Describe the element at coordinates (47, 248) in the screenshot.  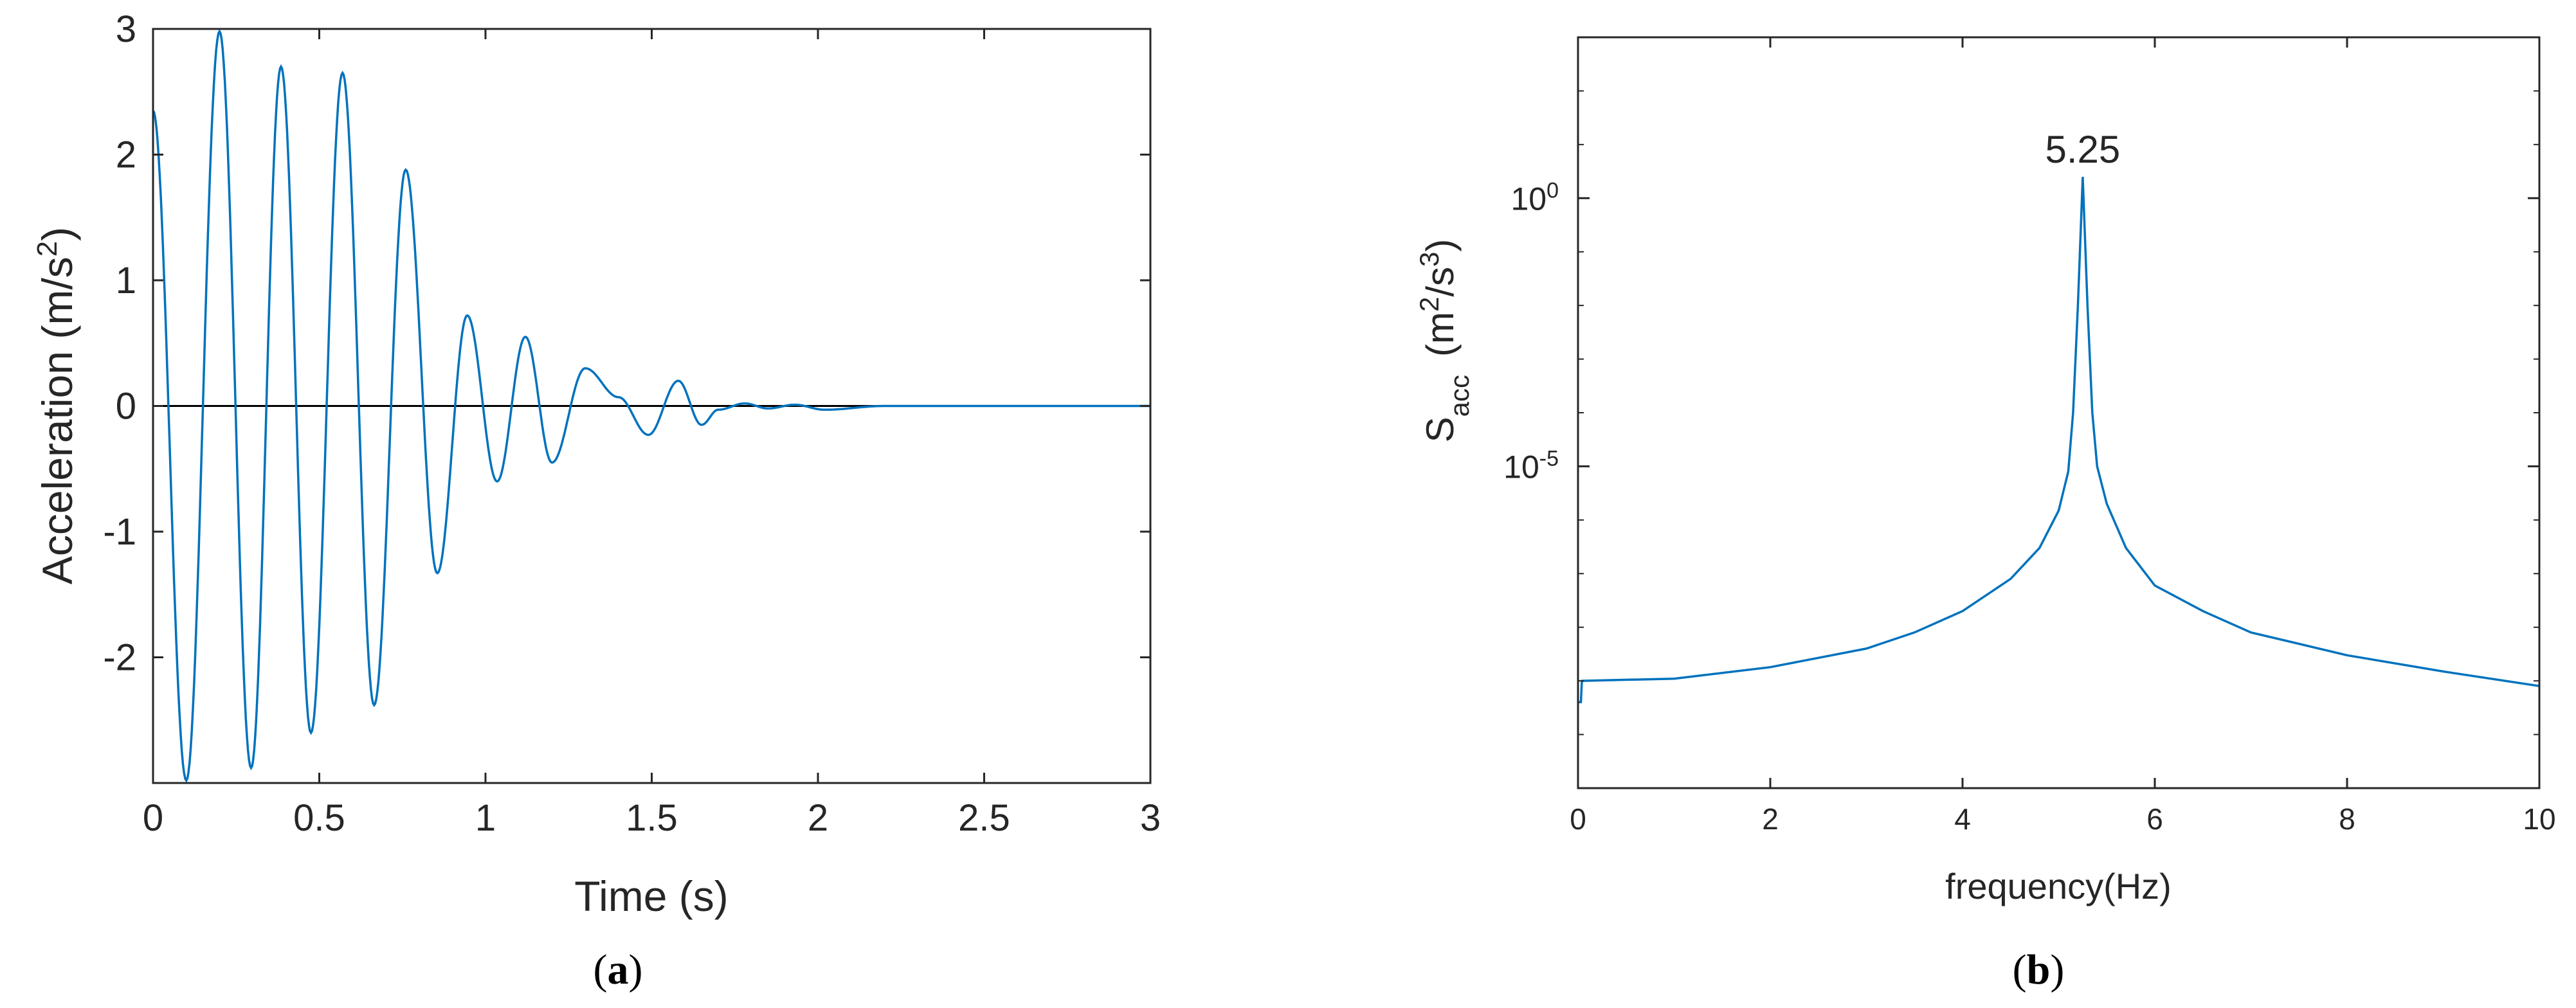
I see `chart-a-ylabel-sup: 2` at that location.